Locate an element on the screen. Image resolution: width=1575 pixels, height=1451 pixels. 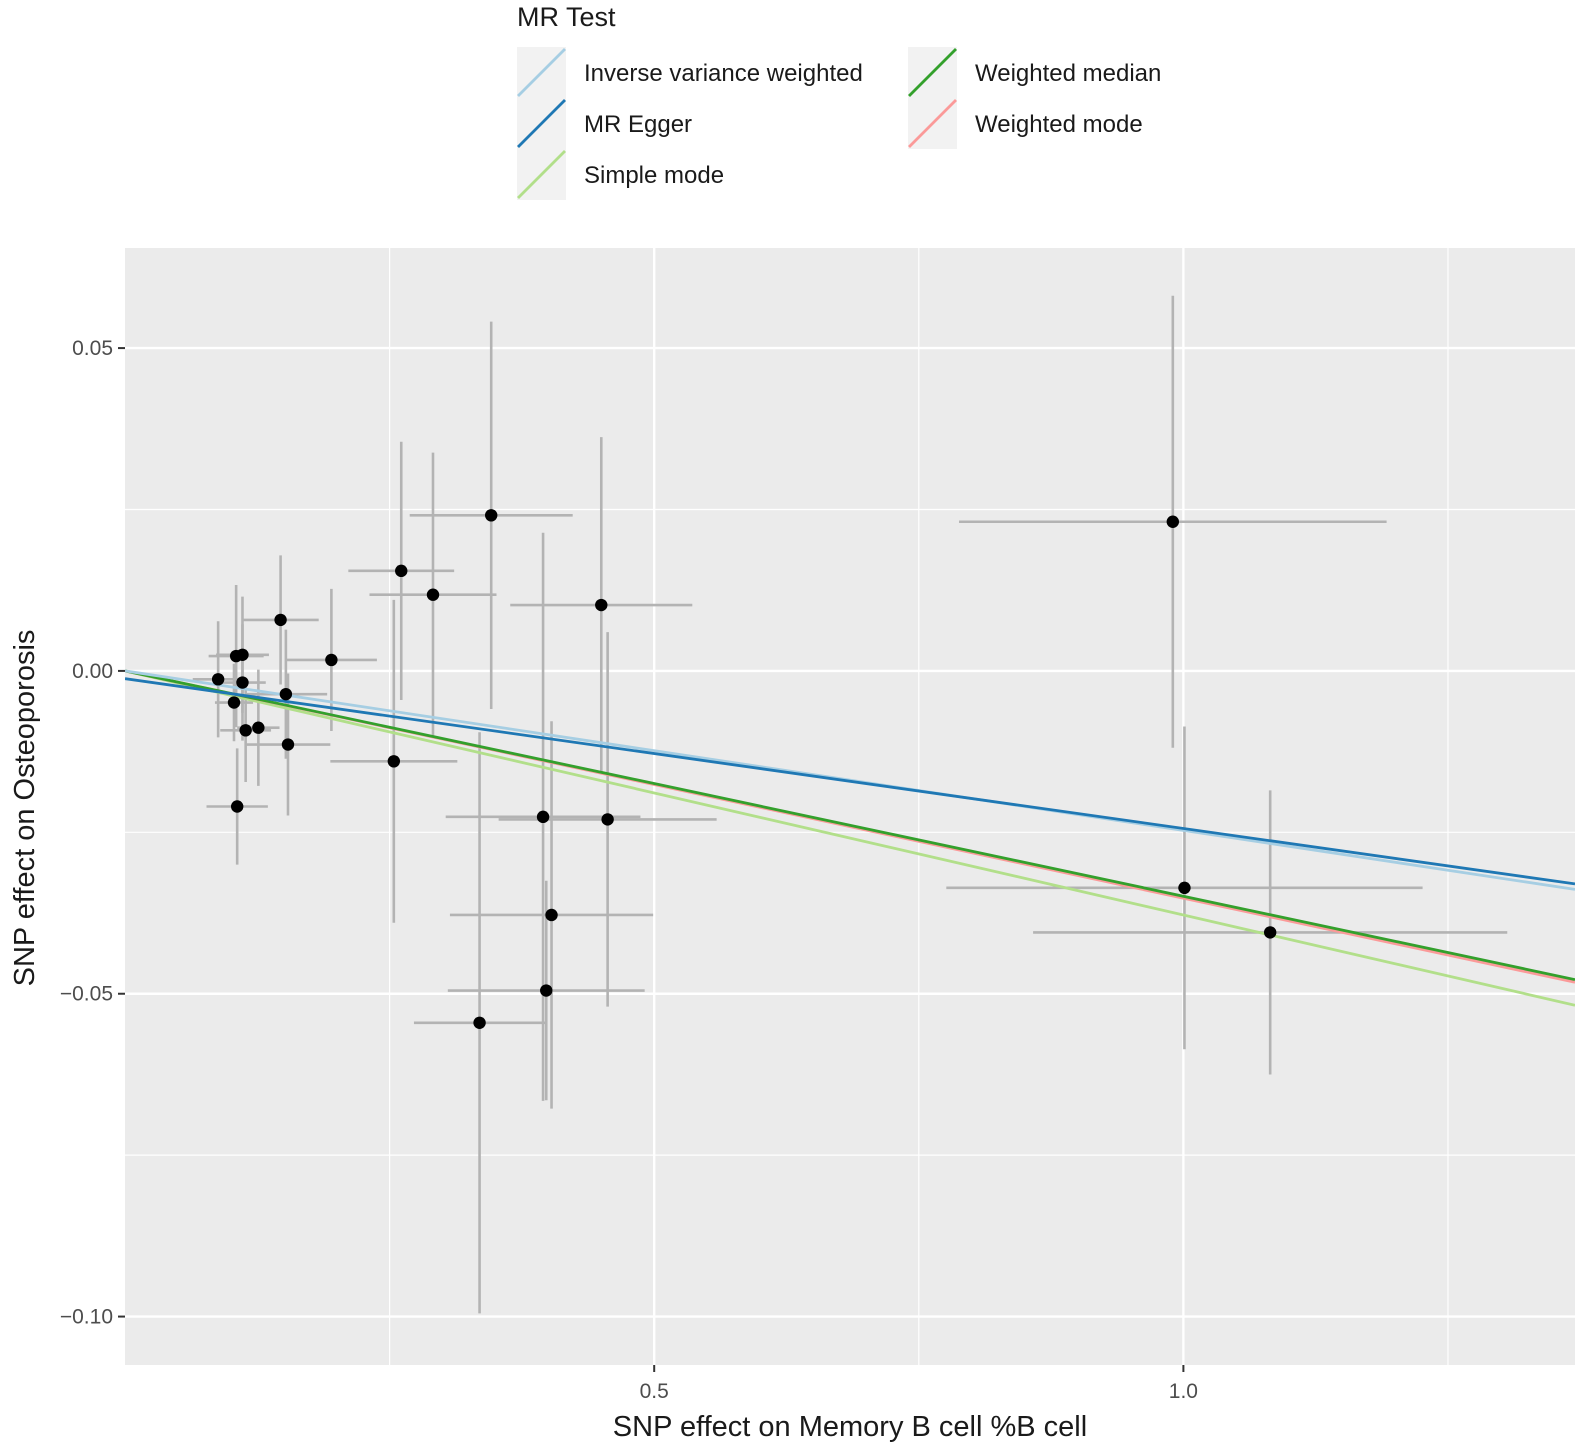
y-axis-ticks: 0.05 0.00 −0.05 −0.10 is located at coordinates (92, 833).